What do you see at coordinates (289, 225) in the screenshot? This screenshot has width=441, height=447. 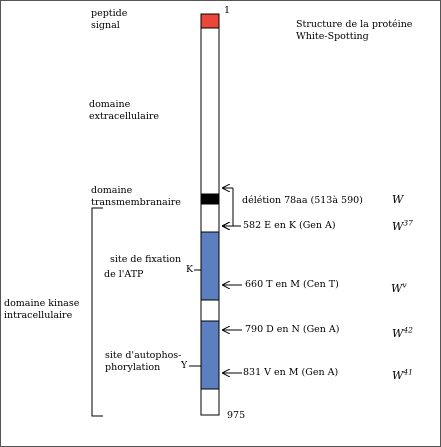 I see `mutation-582-text: 582 E en K (Gen A)` at bounding box center [289, 225].